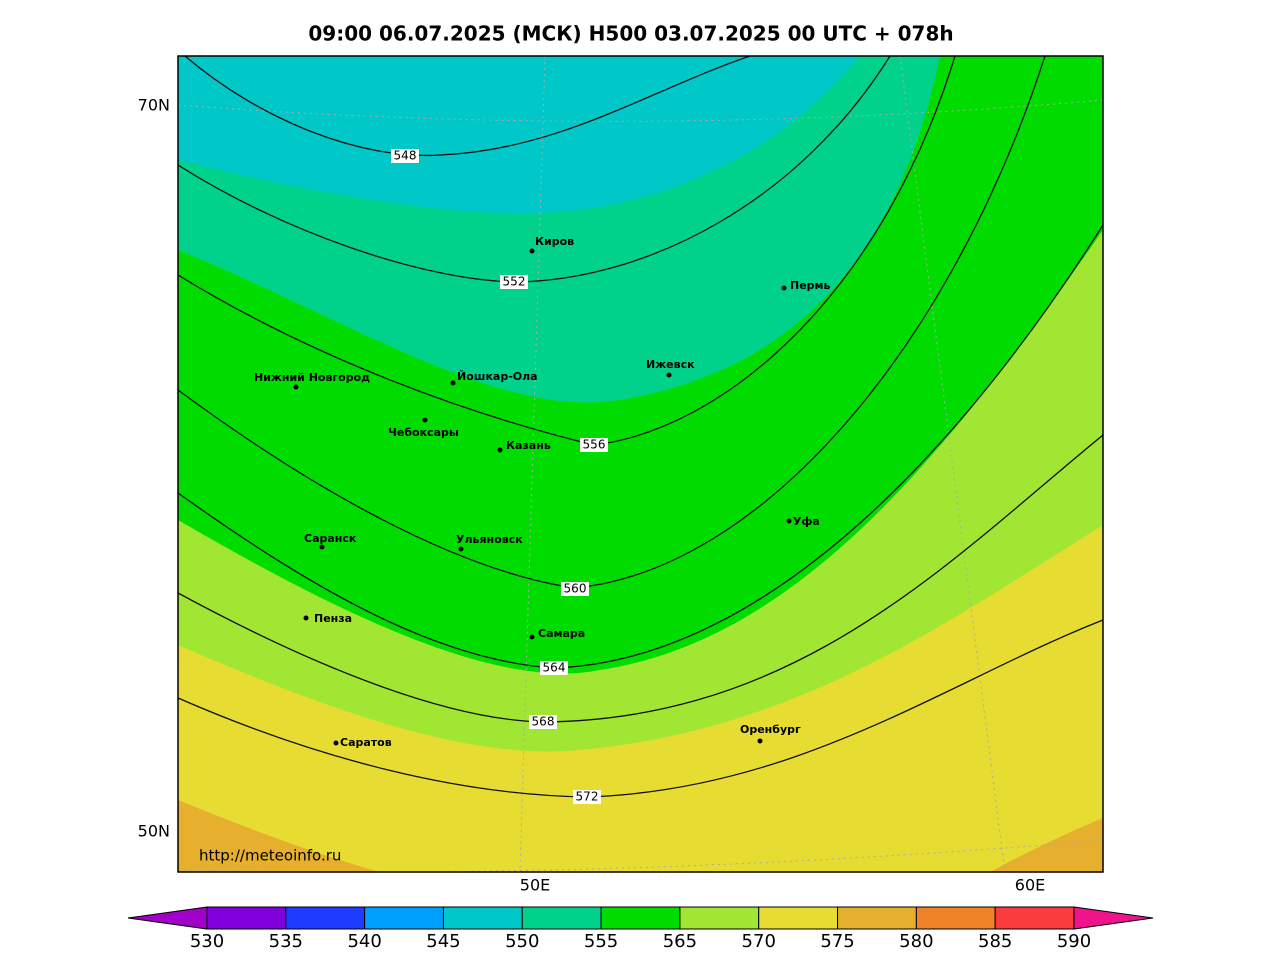  I want to click on city-name: Киров, so click(554, 241).